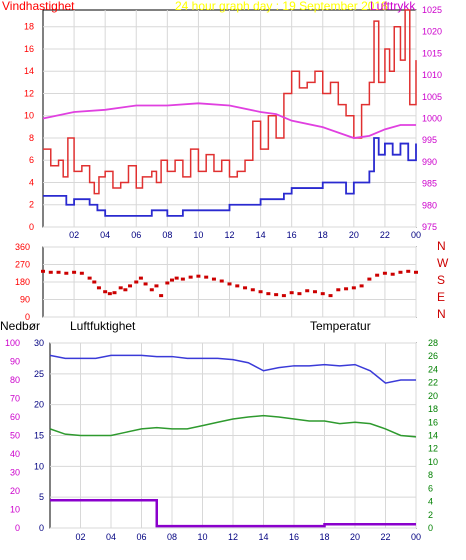 The width and height of the screenshot is (466, 560). Describe the element at coordinates (233, 537) in the screenshot. I see `time-tick: 12` at that location.